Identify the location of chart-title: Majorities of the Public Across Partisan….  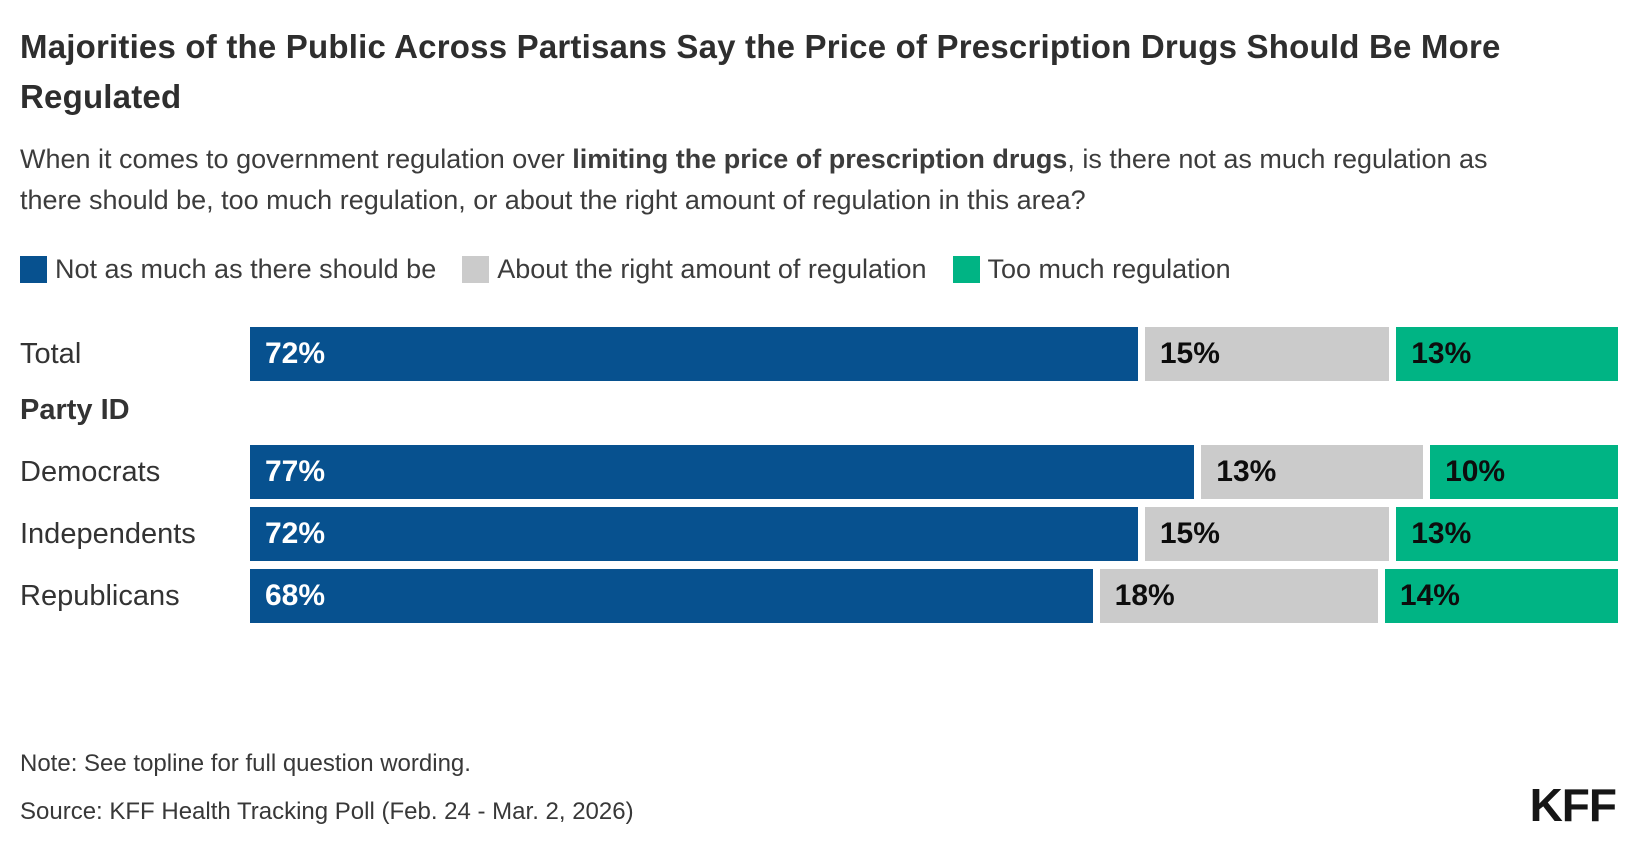
(760, 71).